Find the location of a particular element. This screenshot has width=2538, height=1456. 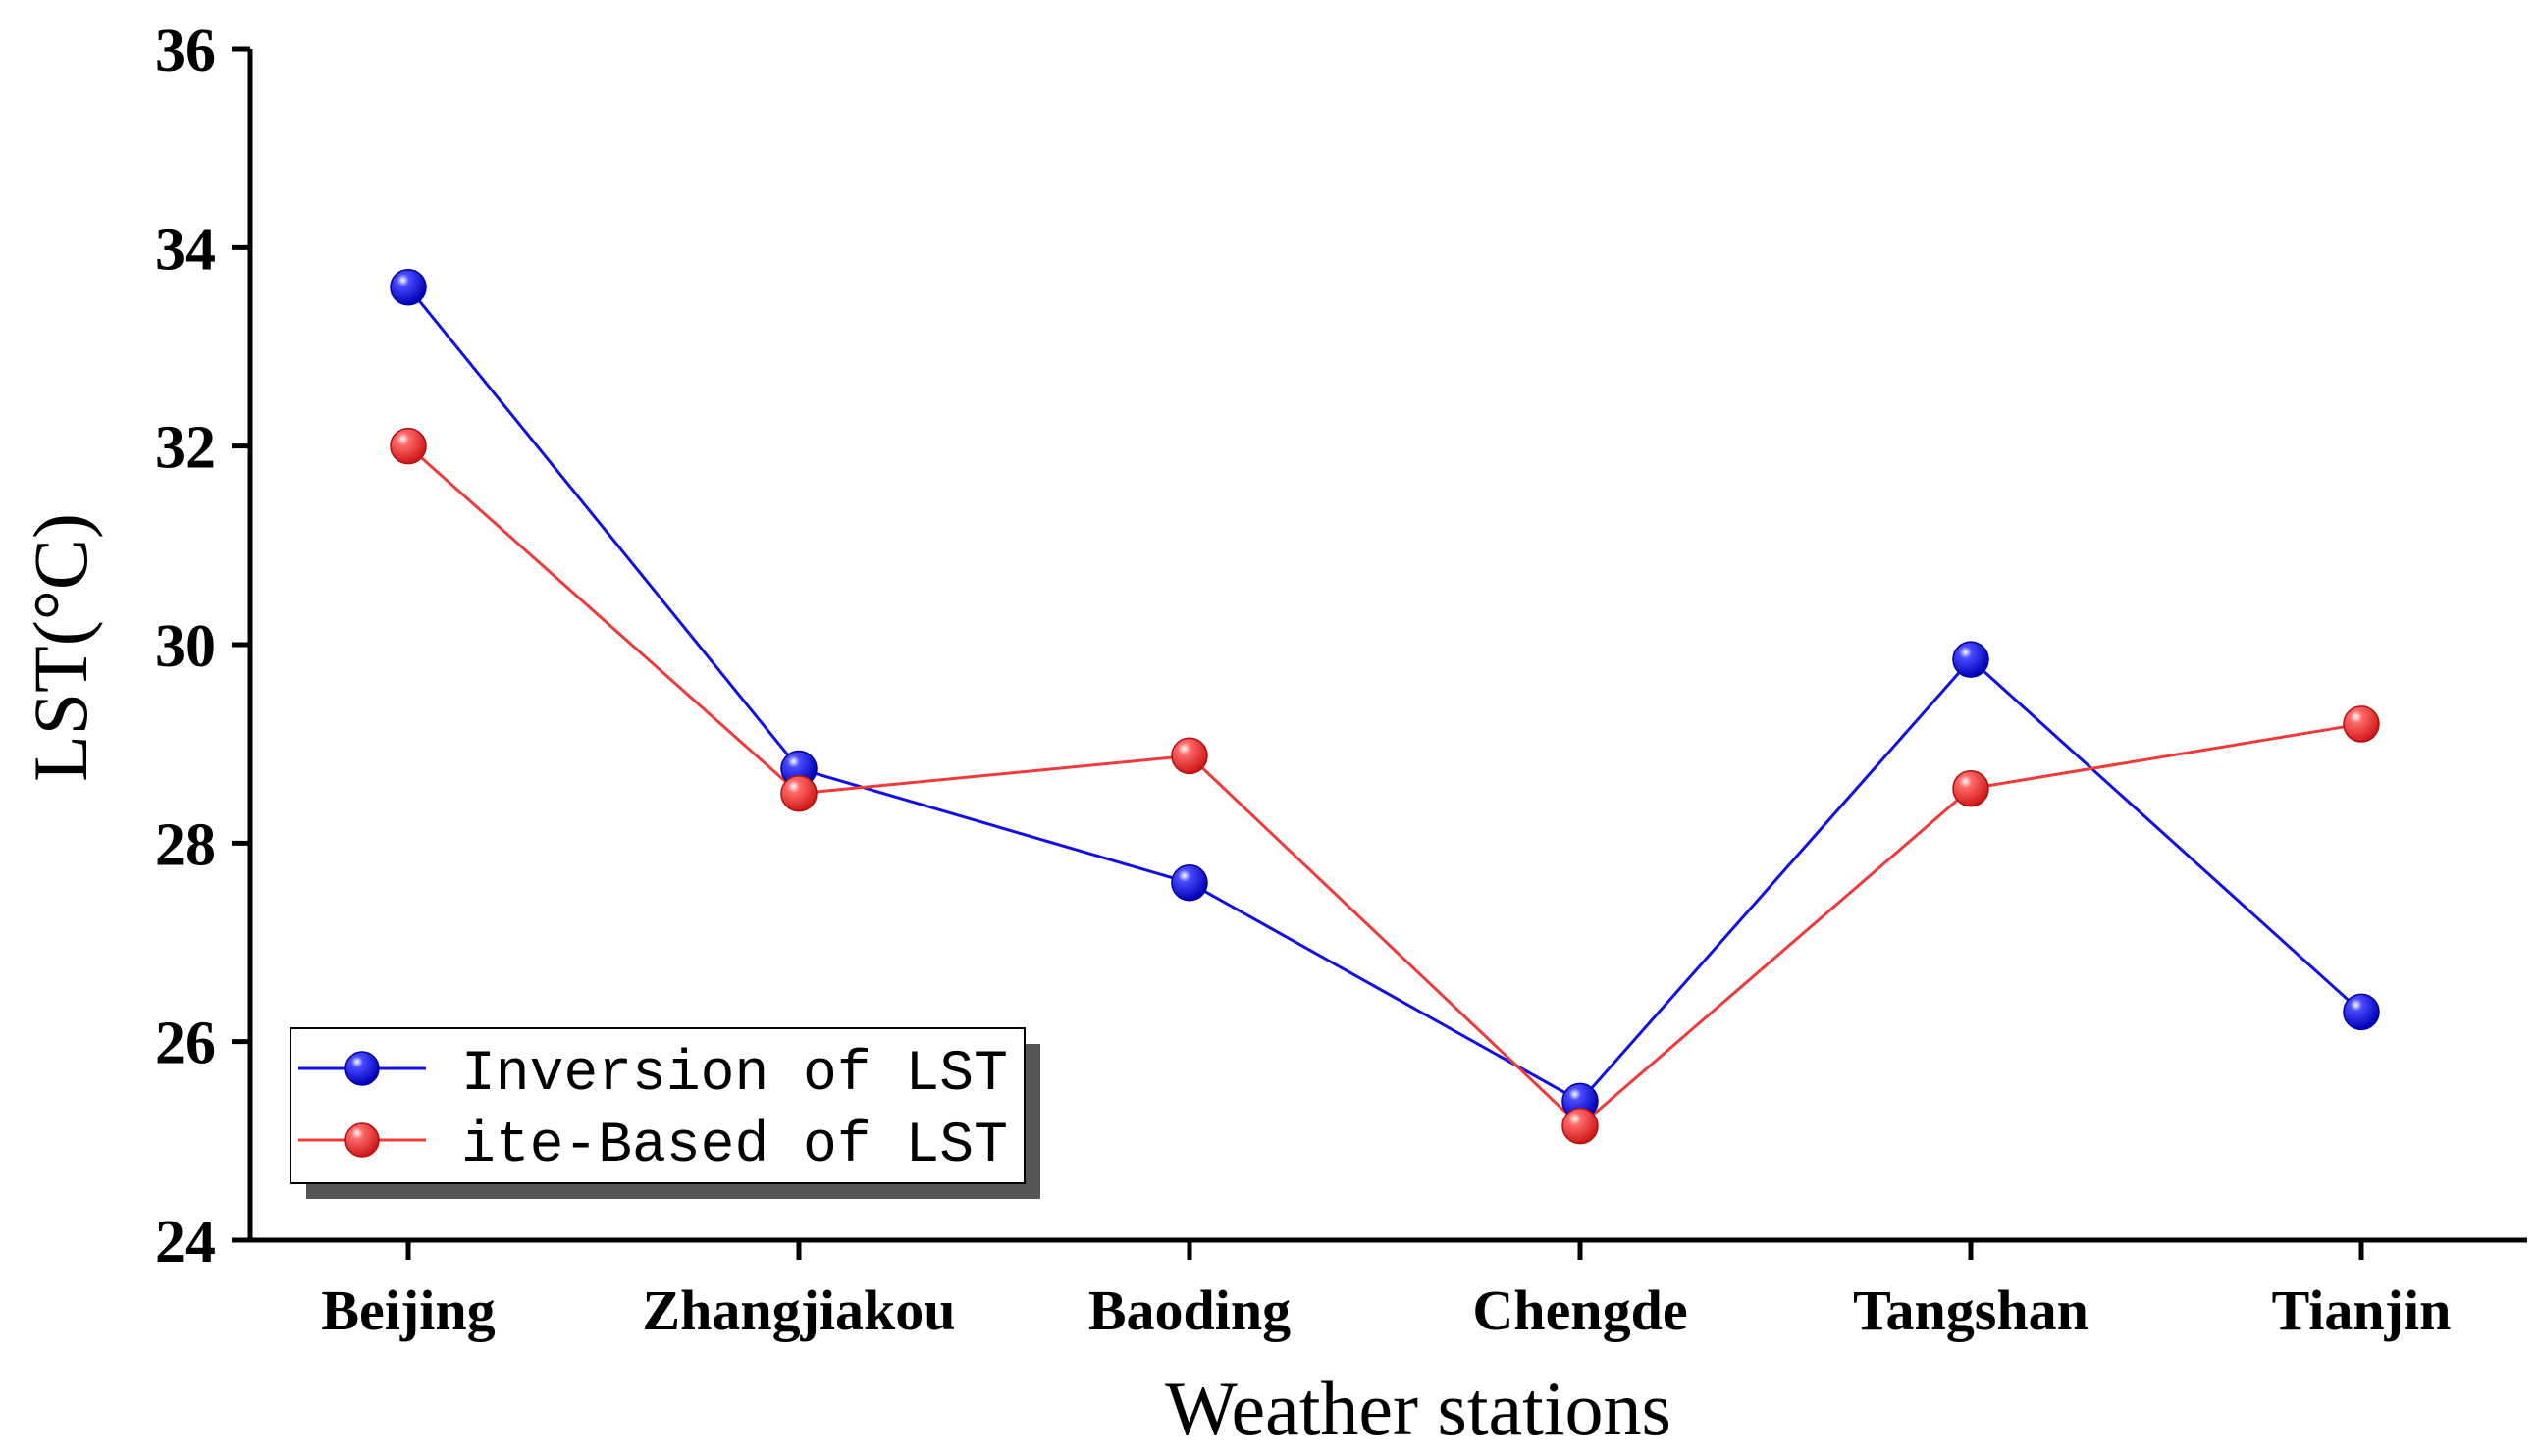

x-tick-label-baoding: Baoding is located at coordinates (1189, 1310).